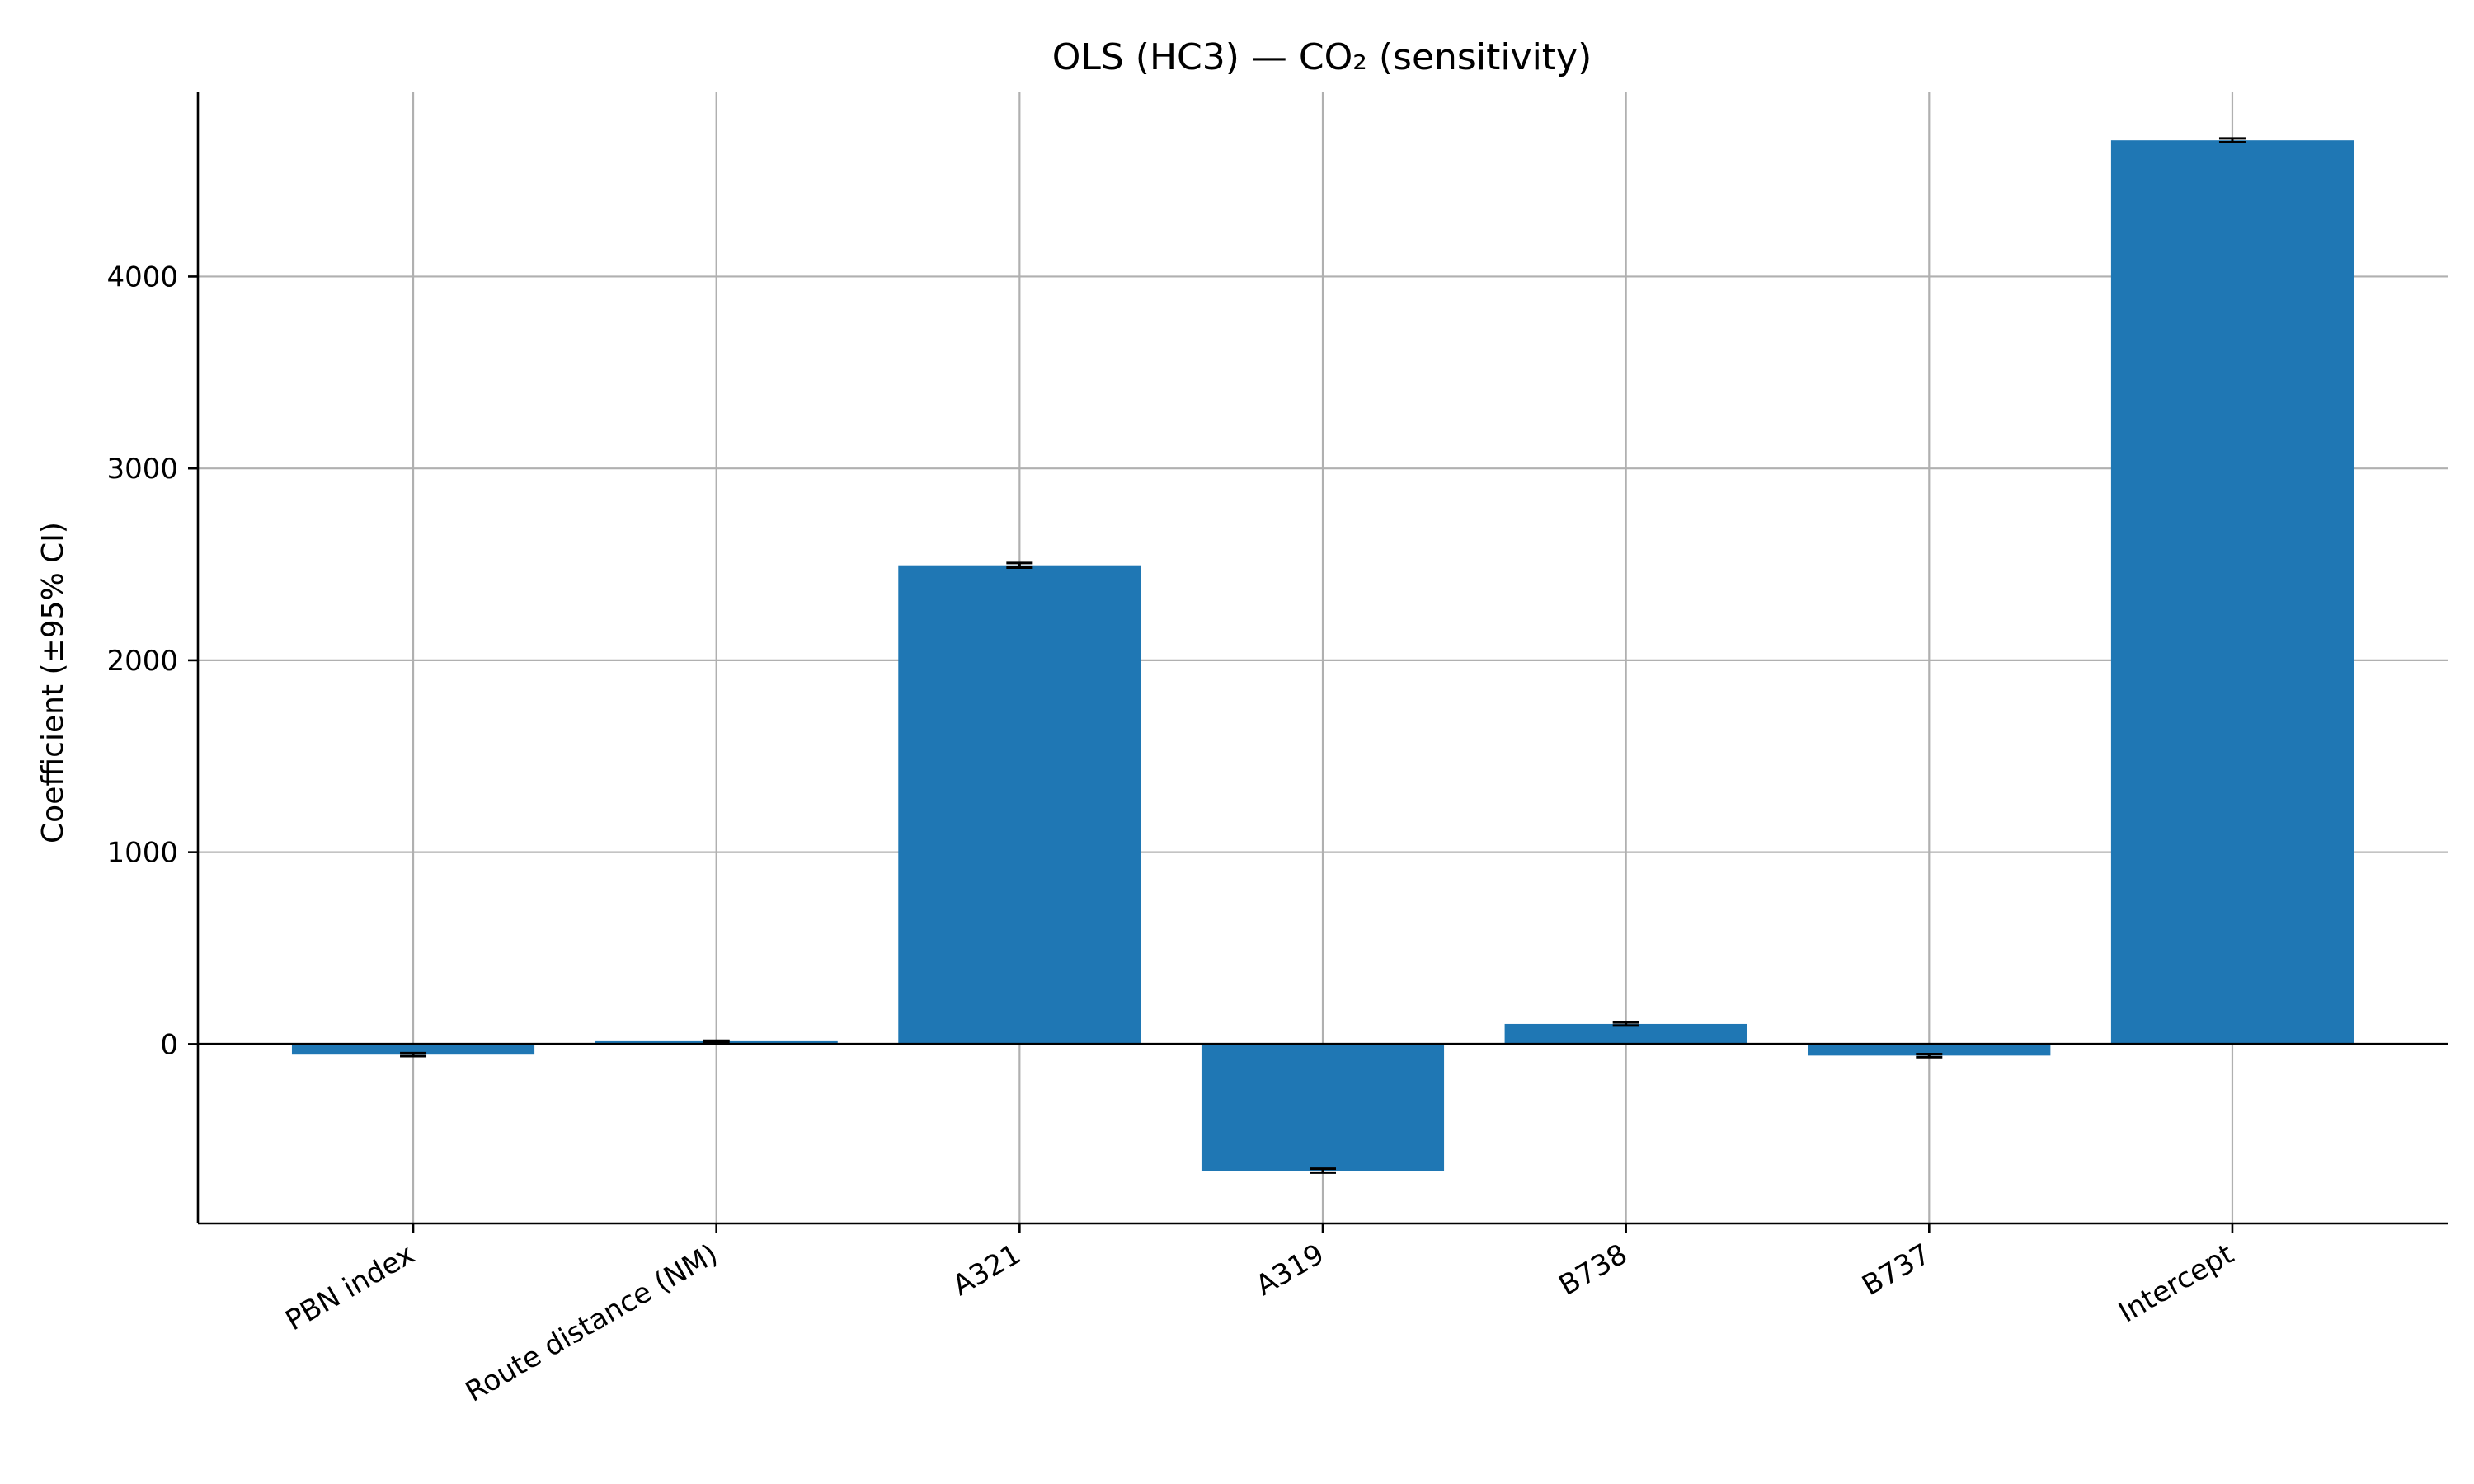  Describe the element at coordinates (1929, 1050) in the screenshot. I see `bar-b737` at that location.